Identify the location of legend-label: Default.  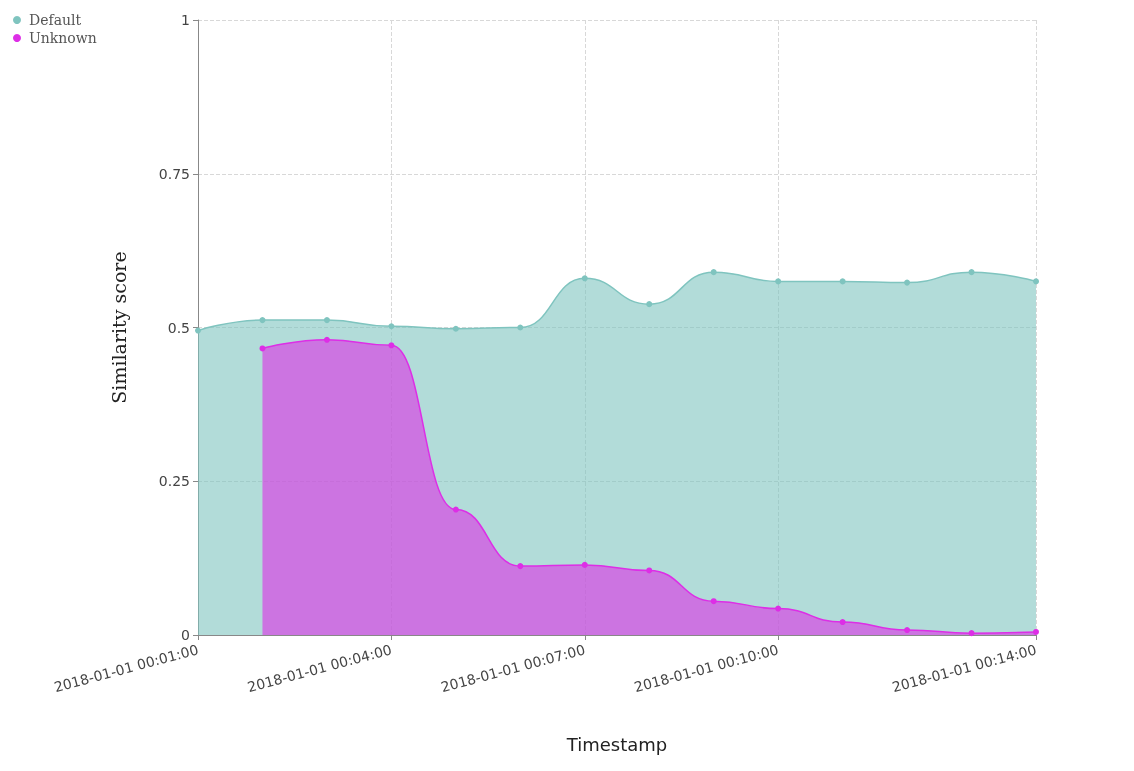
(55, 20).